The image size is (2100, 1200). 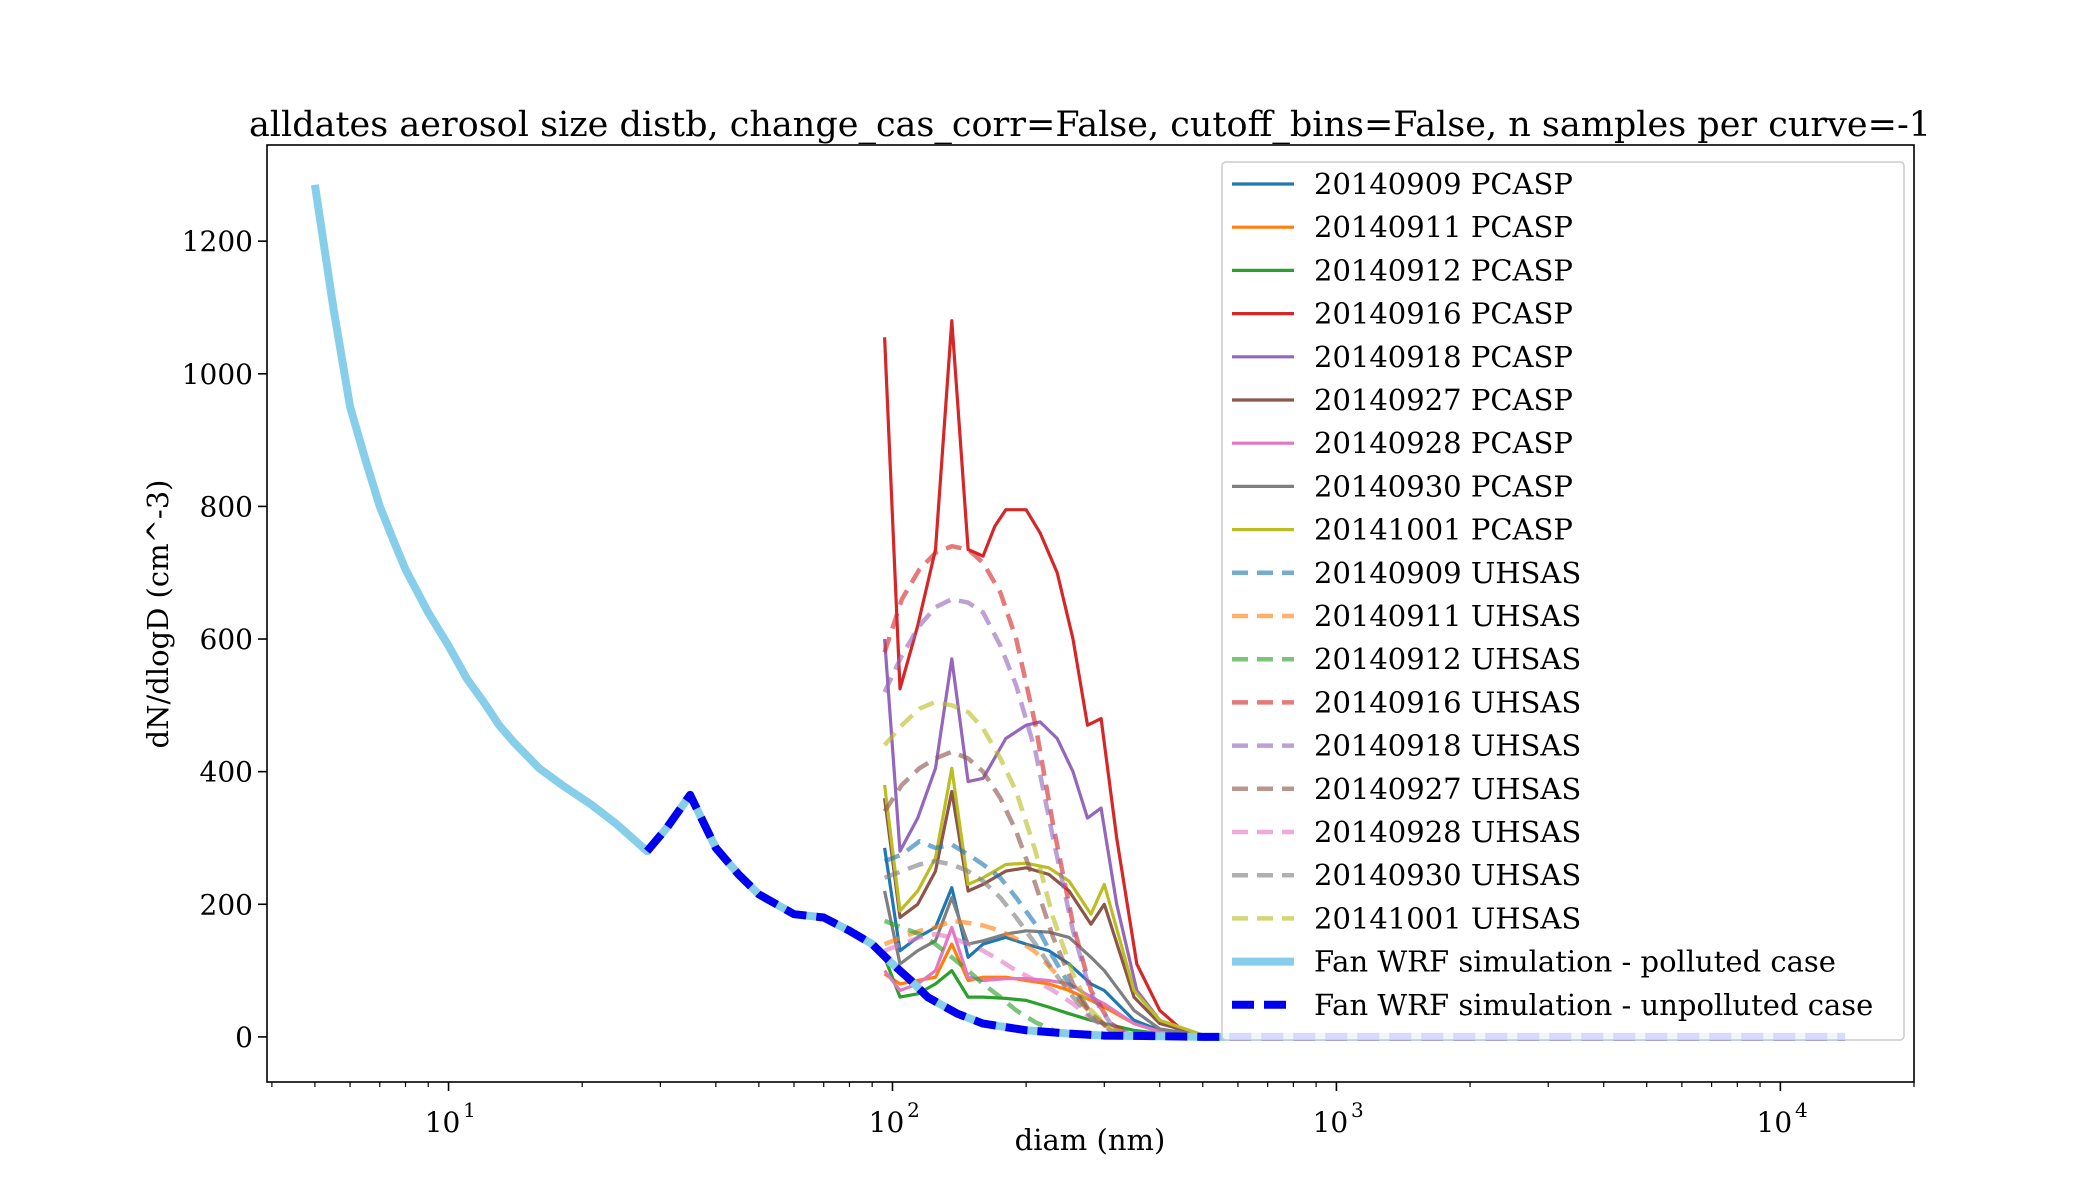 I want to click on y-tick-label: 600, so click(x=226, y=639).